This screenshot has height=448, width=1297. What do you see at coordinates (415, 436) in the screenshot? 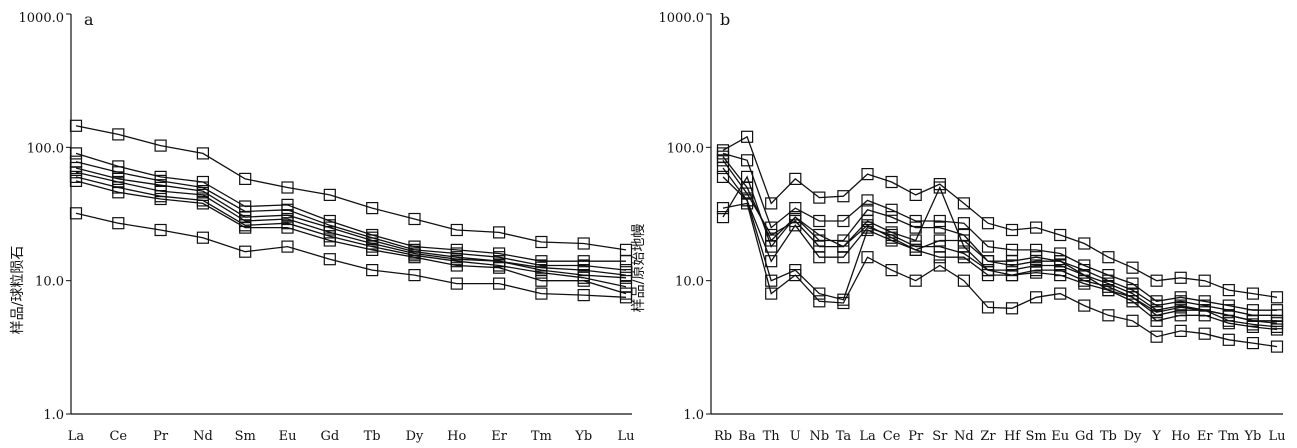
I see `panel-a-x-tick-label: Dy` at bounding box center [415, 436].